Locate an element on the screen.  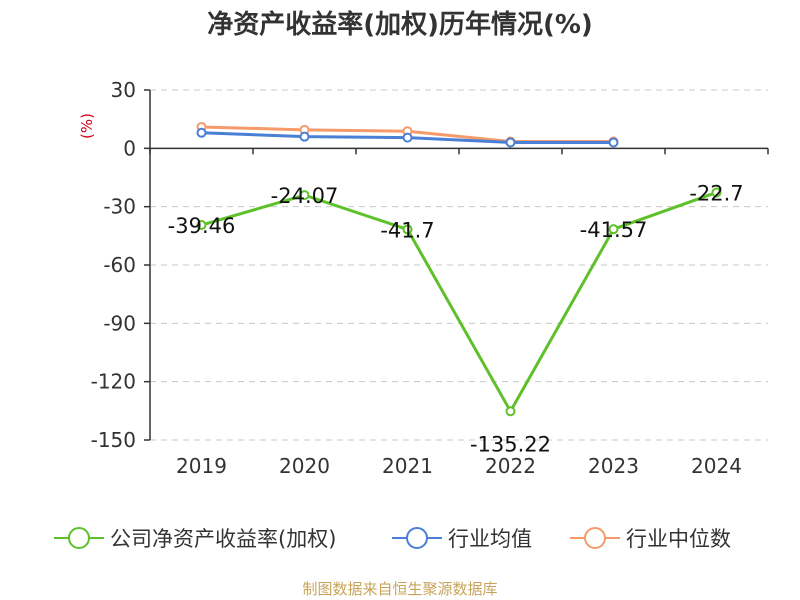
data-label-2024: -22.7 is located at coordinates (716, 193).